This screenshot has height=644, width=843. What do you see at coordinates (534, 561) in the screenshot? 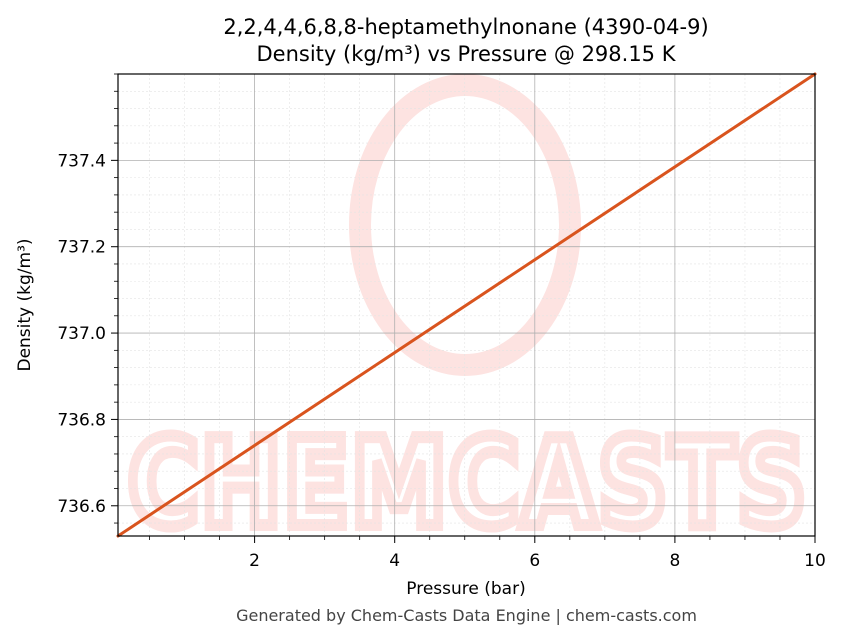
I see `x-tick-label: 6` at bounding box center [534, 561].